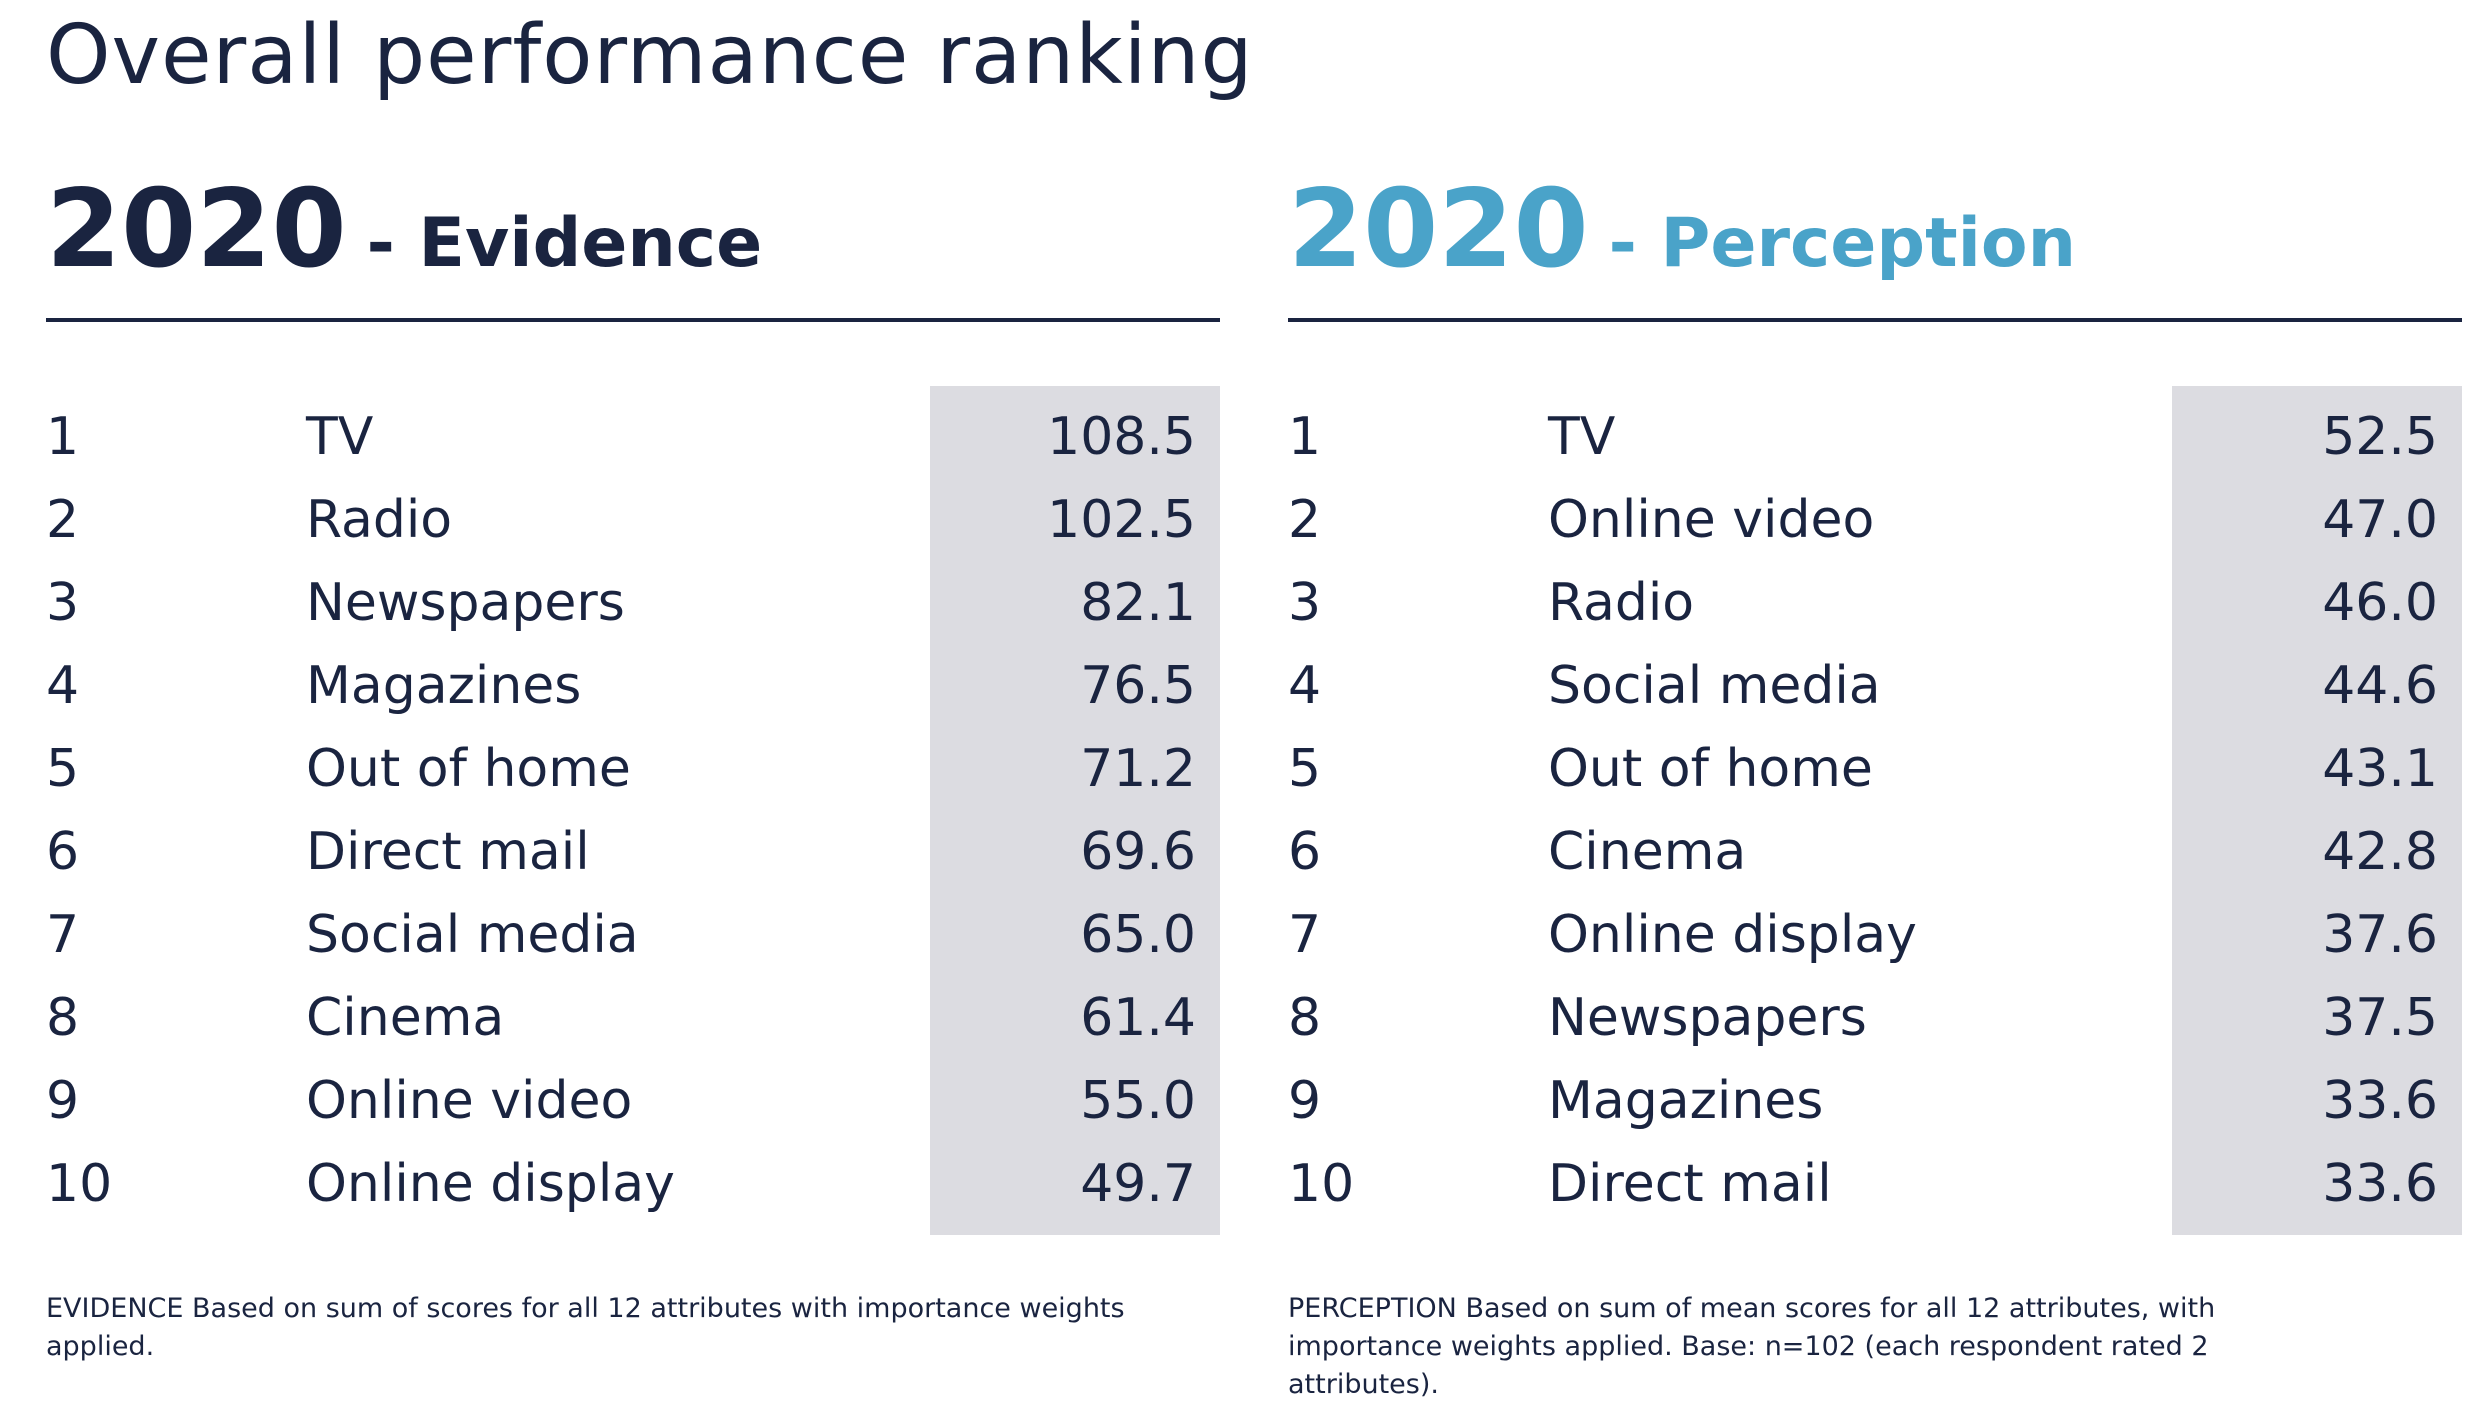 This screenshot has width=2484, height=1404. I want to click on ranking-row: 7 Online display 37.6, so click(1875, 935).